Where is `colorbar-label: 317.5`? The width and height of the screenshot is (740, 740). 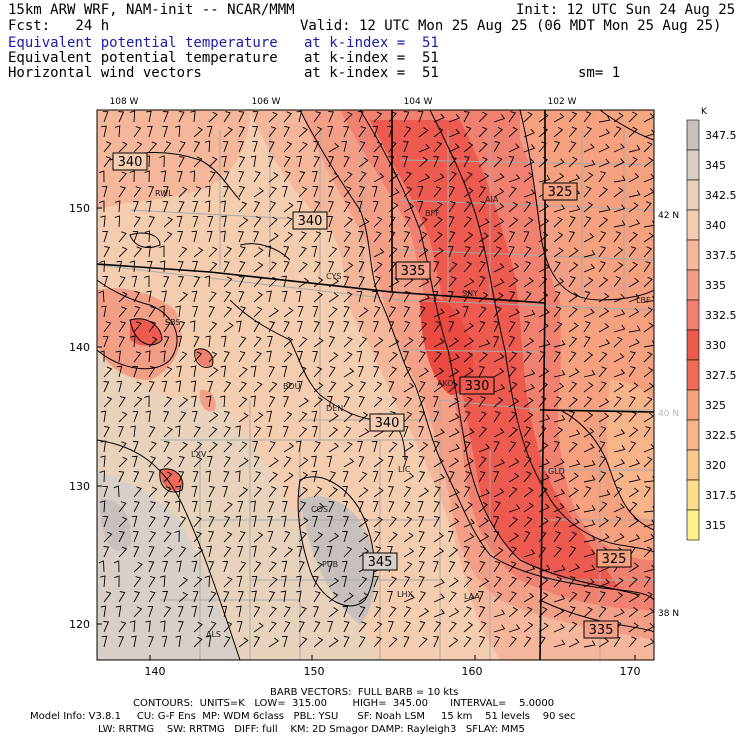 colorbar-label: 317.5 is located at coordinates (721, 495).